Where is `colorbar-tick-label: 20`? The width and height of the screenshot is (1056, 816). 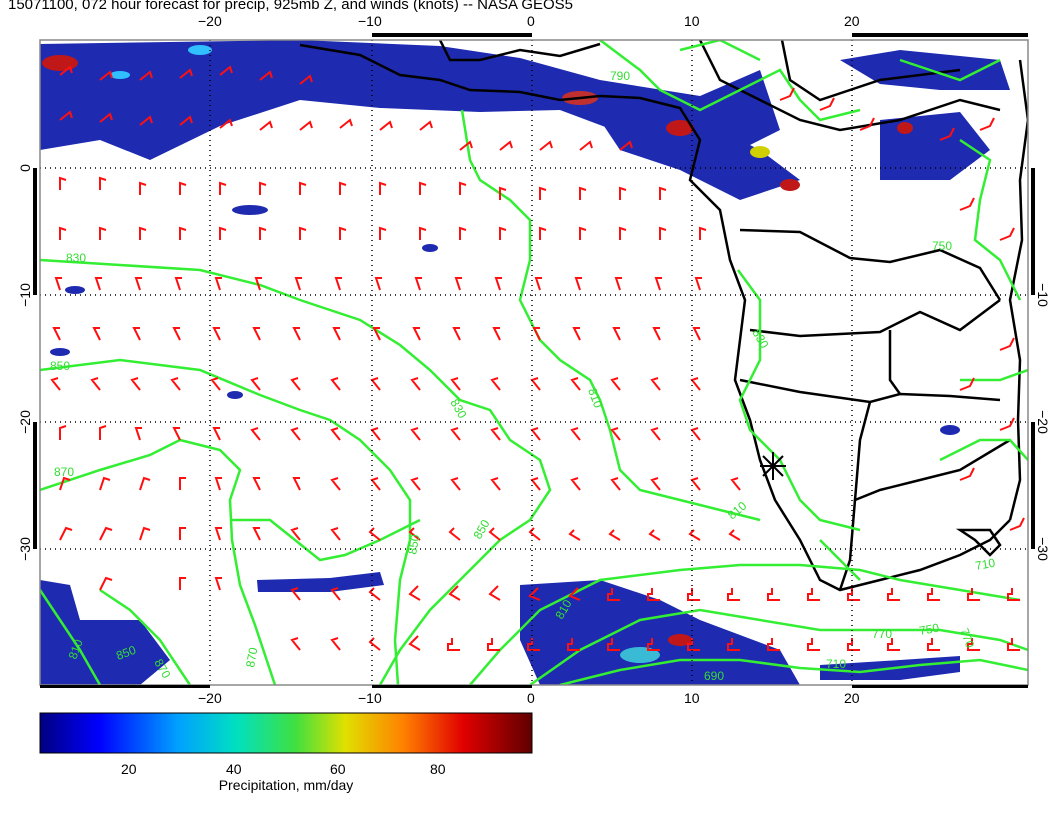 colorbar-tick-label: 20 is located at coordinates (129, 769).